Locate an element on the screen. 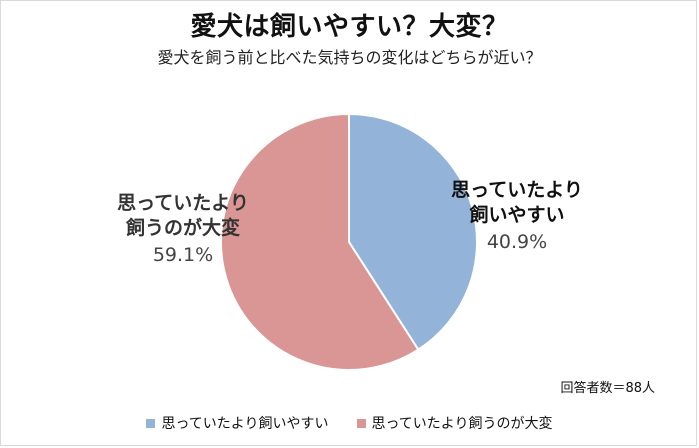 The width and height of the screenshot is (699, 448). legend: 思っていたより飼いやすい 思っていたより飼うのが大変 is located at coordinates (349, 423).